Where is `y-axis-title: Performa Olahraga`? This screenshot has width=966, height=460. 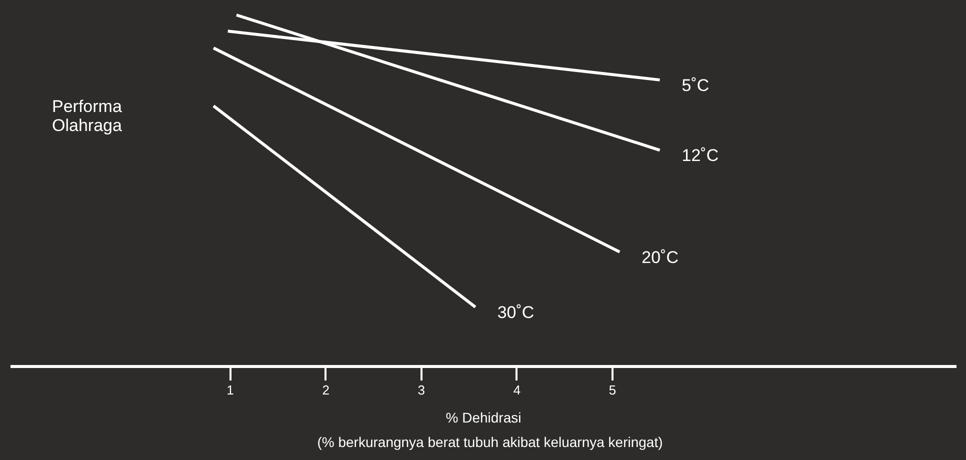 y-axis-title: Performa Olahraga is located at coordinates (87, 116).